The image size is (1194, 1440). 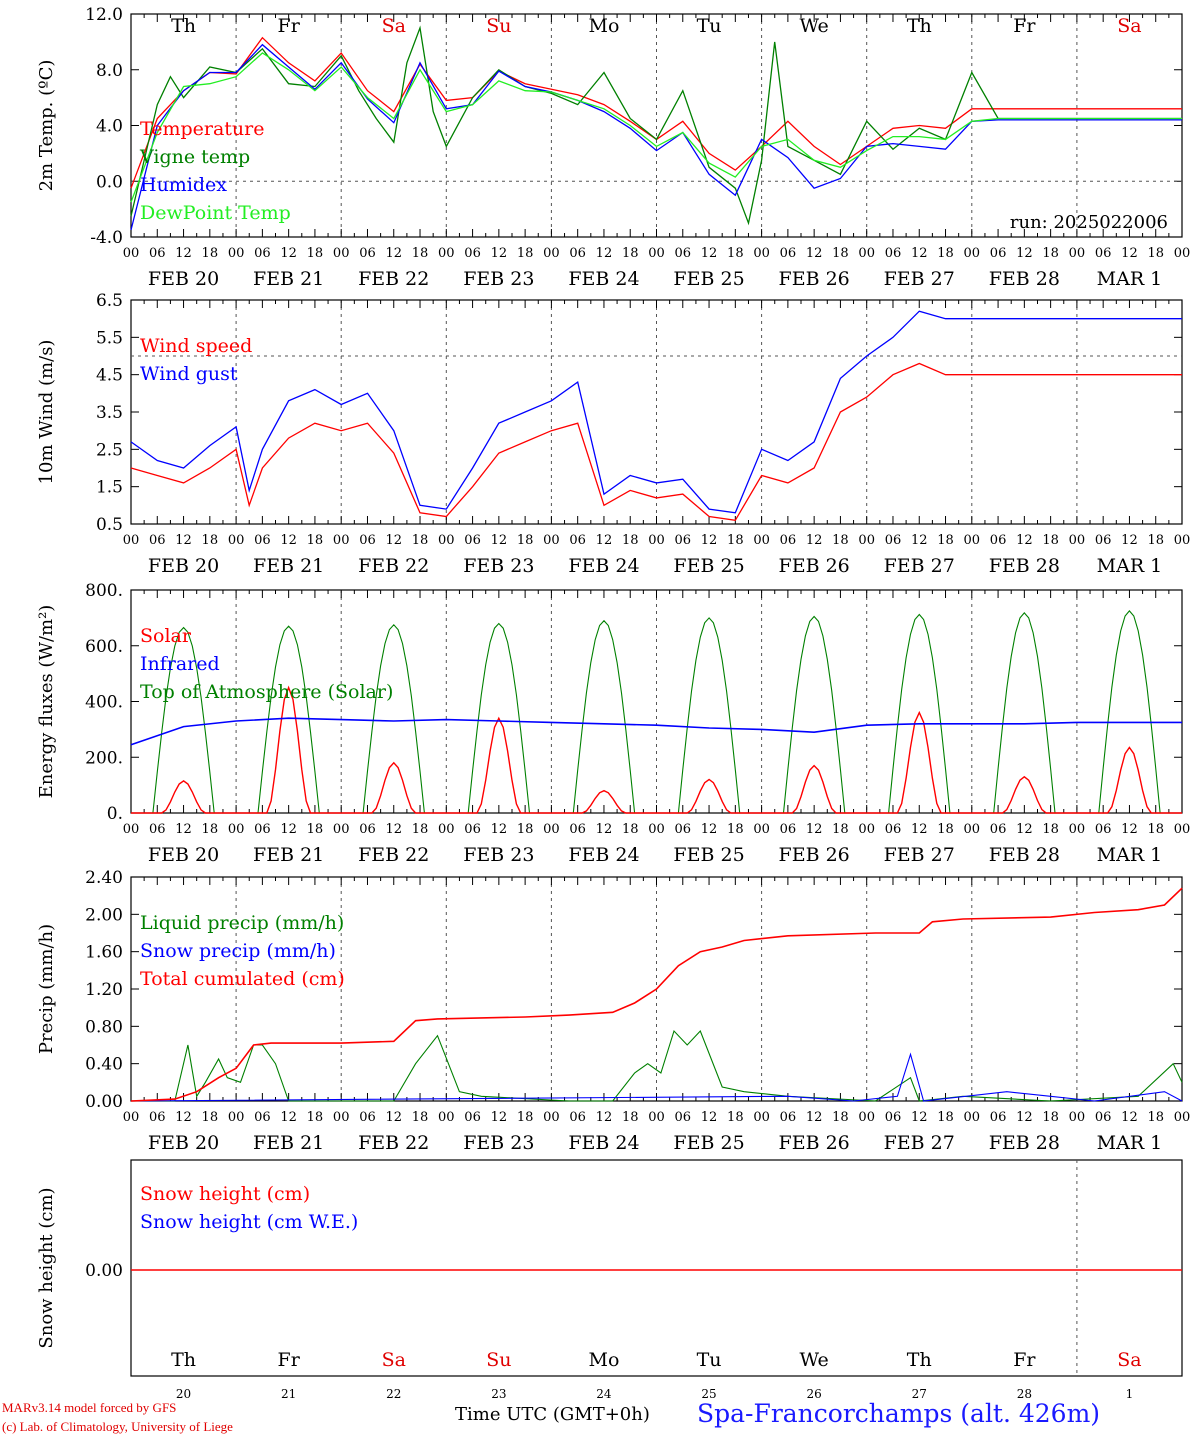 I want to click on y-axis-label: 10m Wind (m/s), so click(x=46, y=412).